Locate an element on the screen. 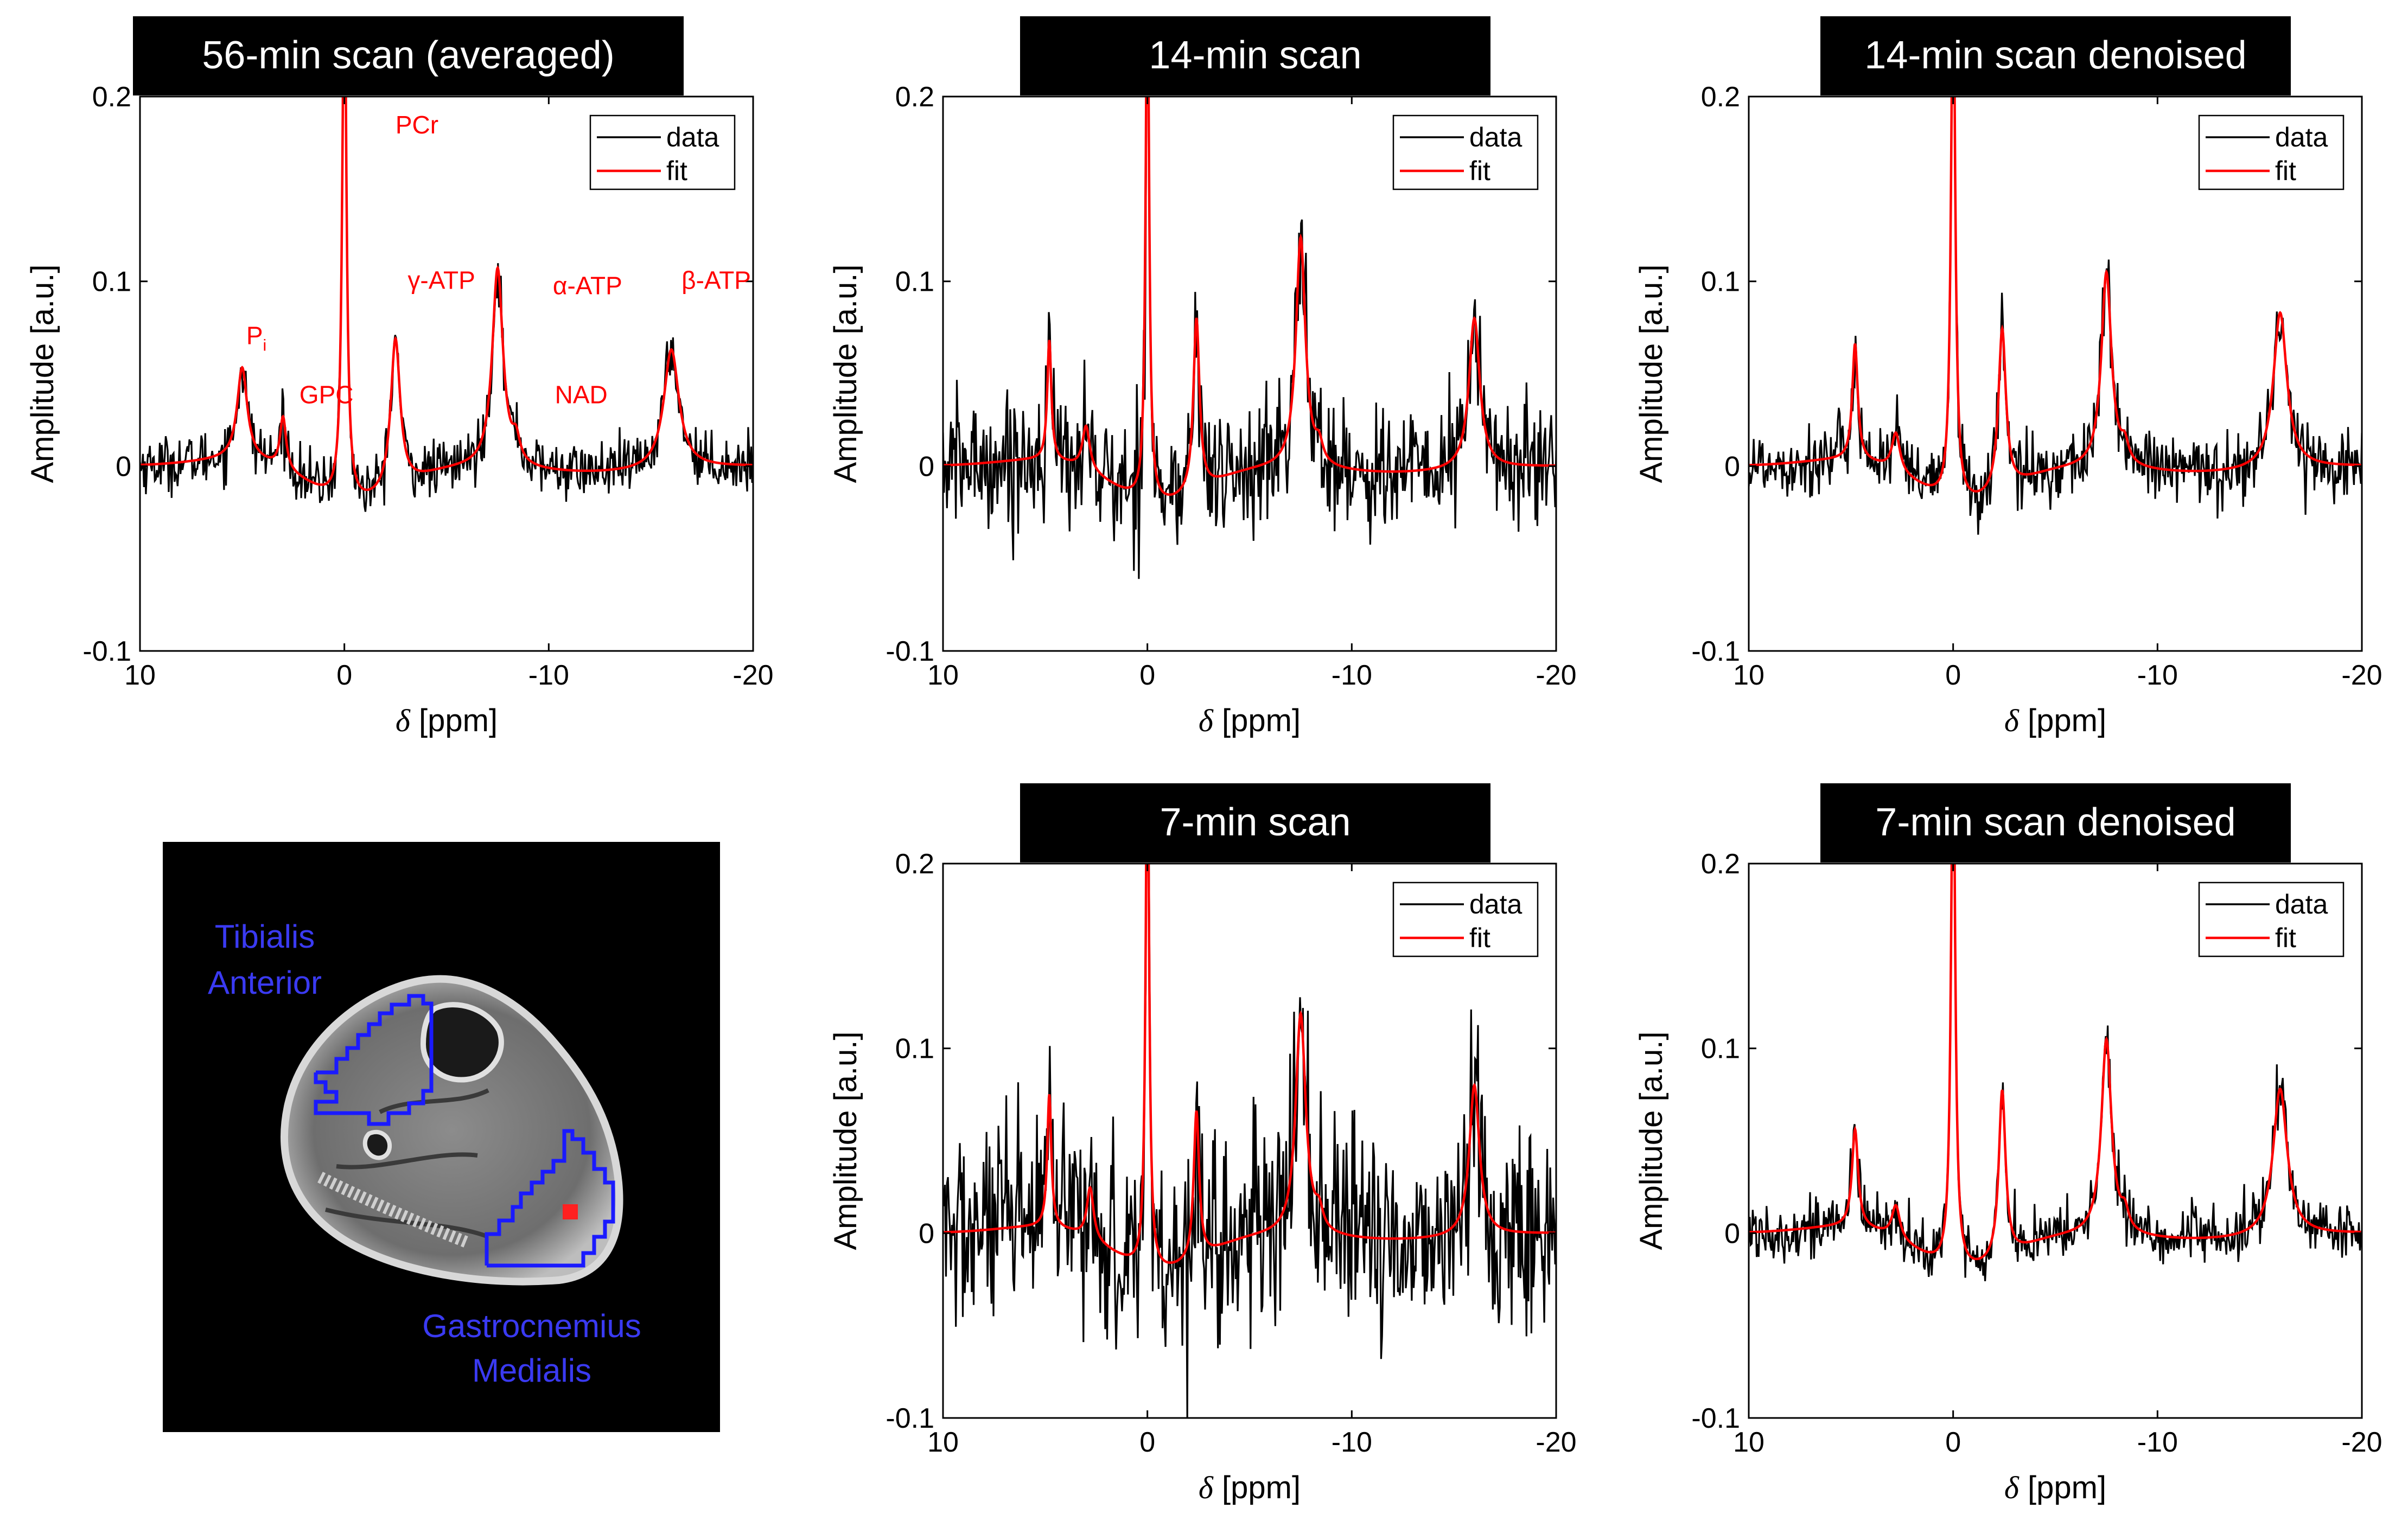 This screenshot has width=2408, height=1527. chart-title: 14-min scan is located at coordinates (1255, 55).